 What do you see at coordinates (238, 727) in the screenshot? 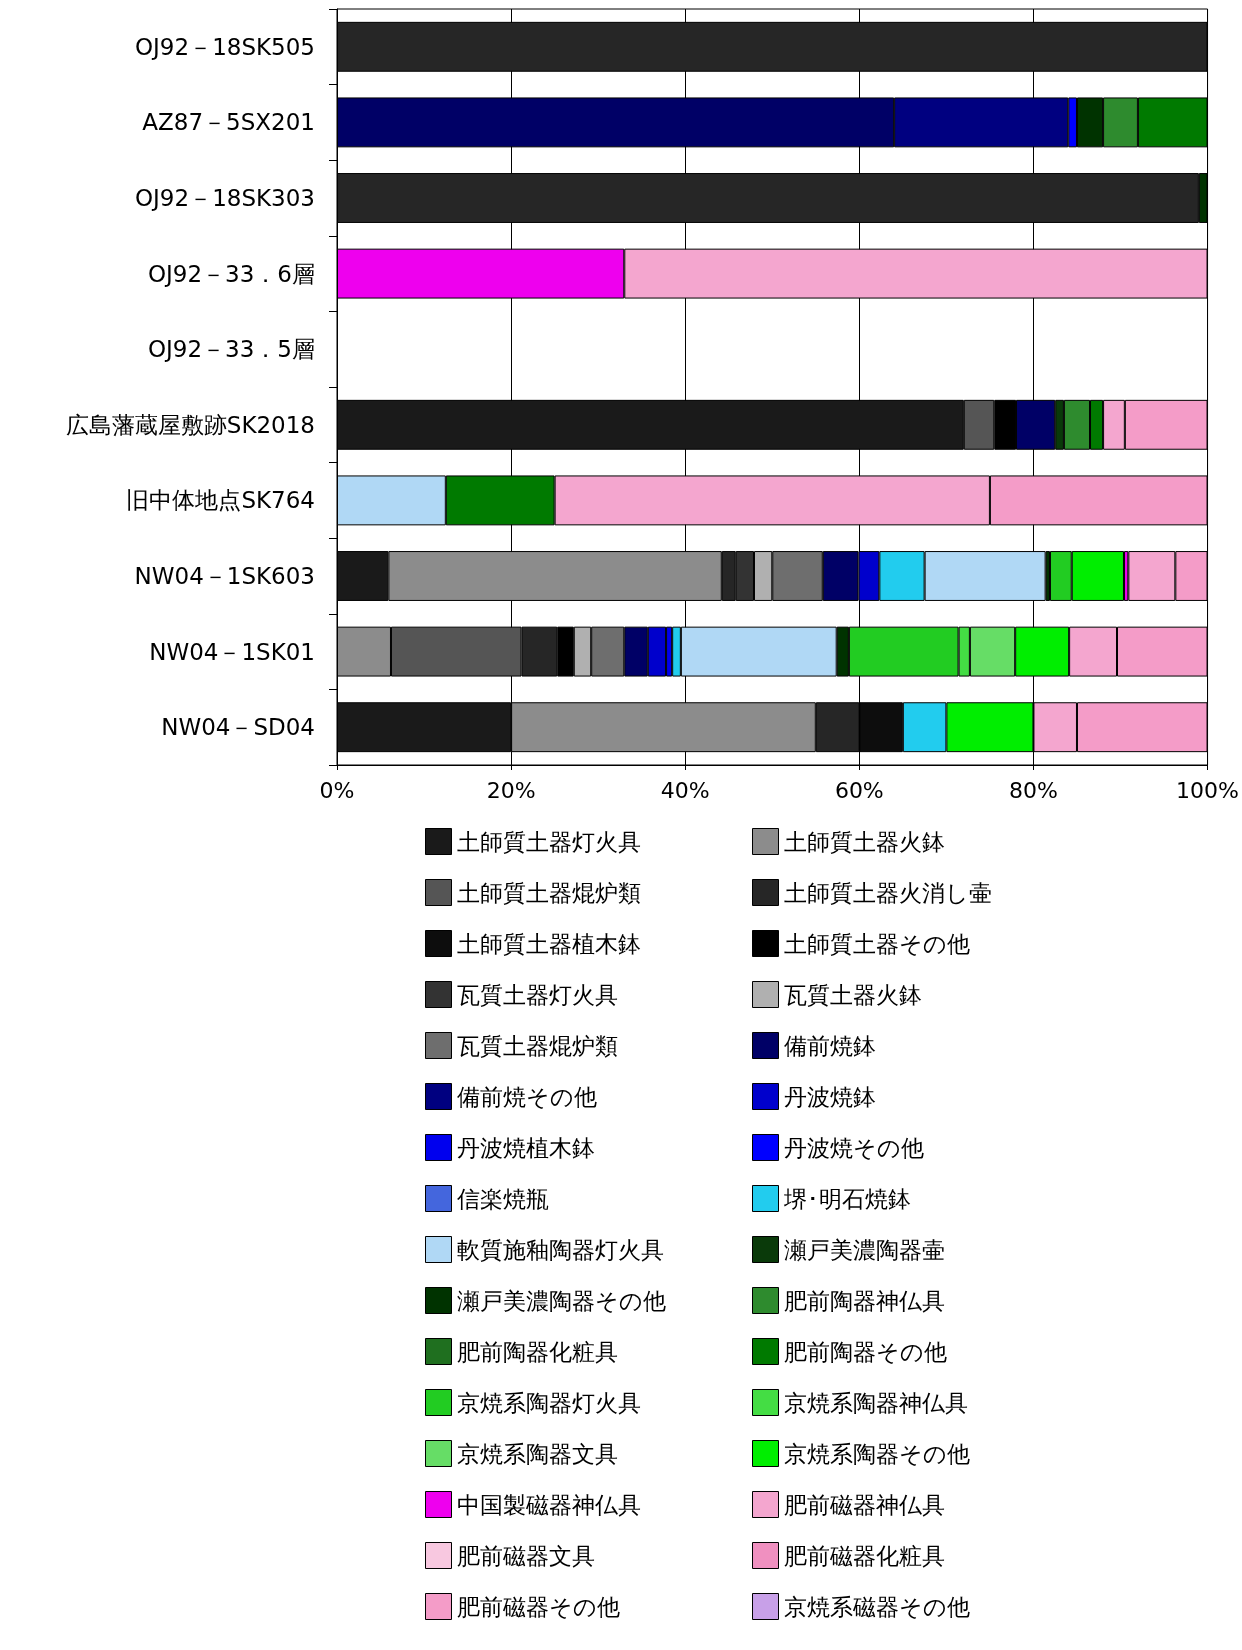
I see `y-tick-label: NW04－SD04` at bounding box center [238, 727].